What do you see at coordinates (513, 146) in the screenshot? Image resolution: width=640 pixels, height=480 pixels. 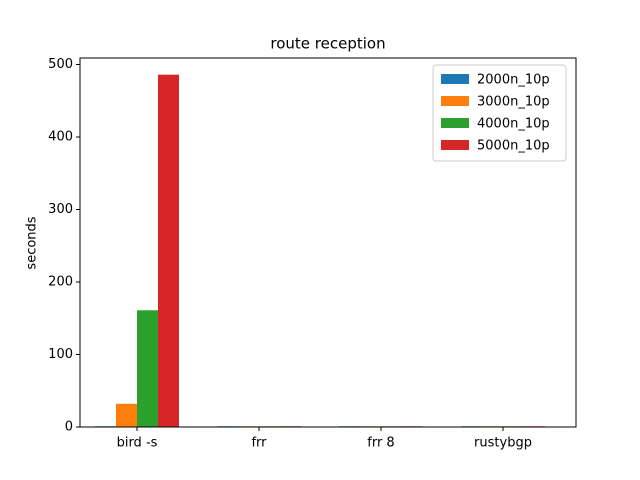 I see `legend-label: 5000n_10p` at bounding box center [513, 146].